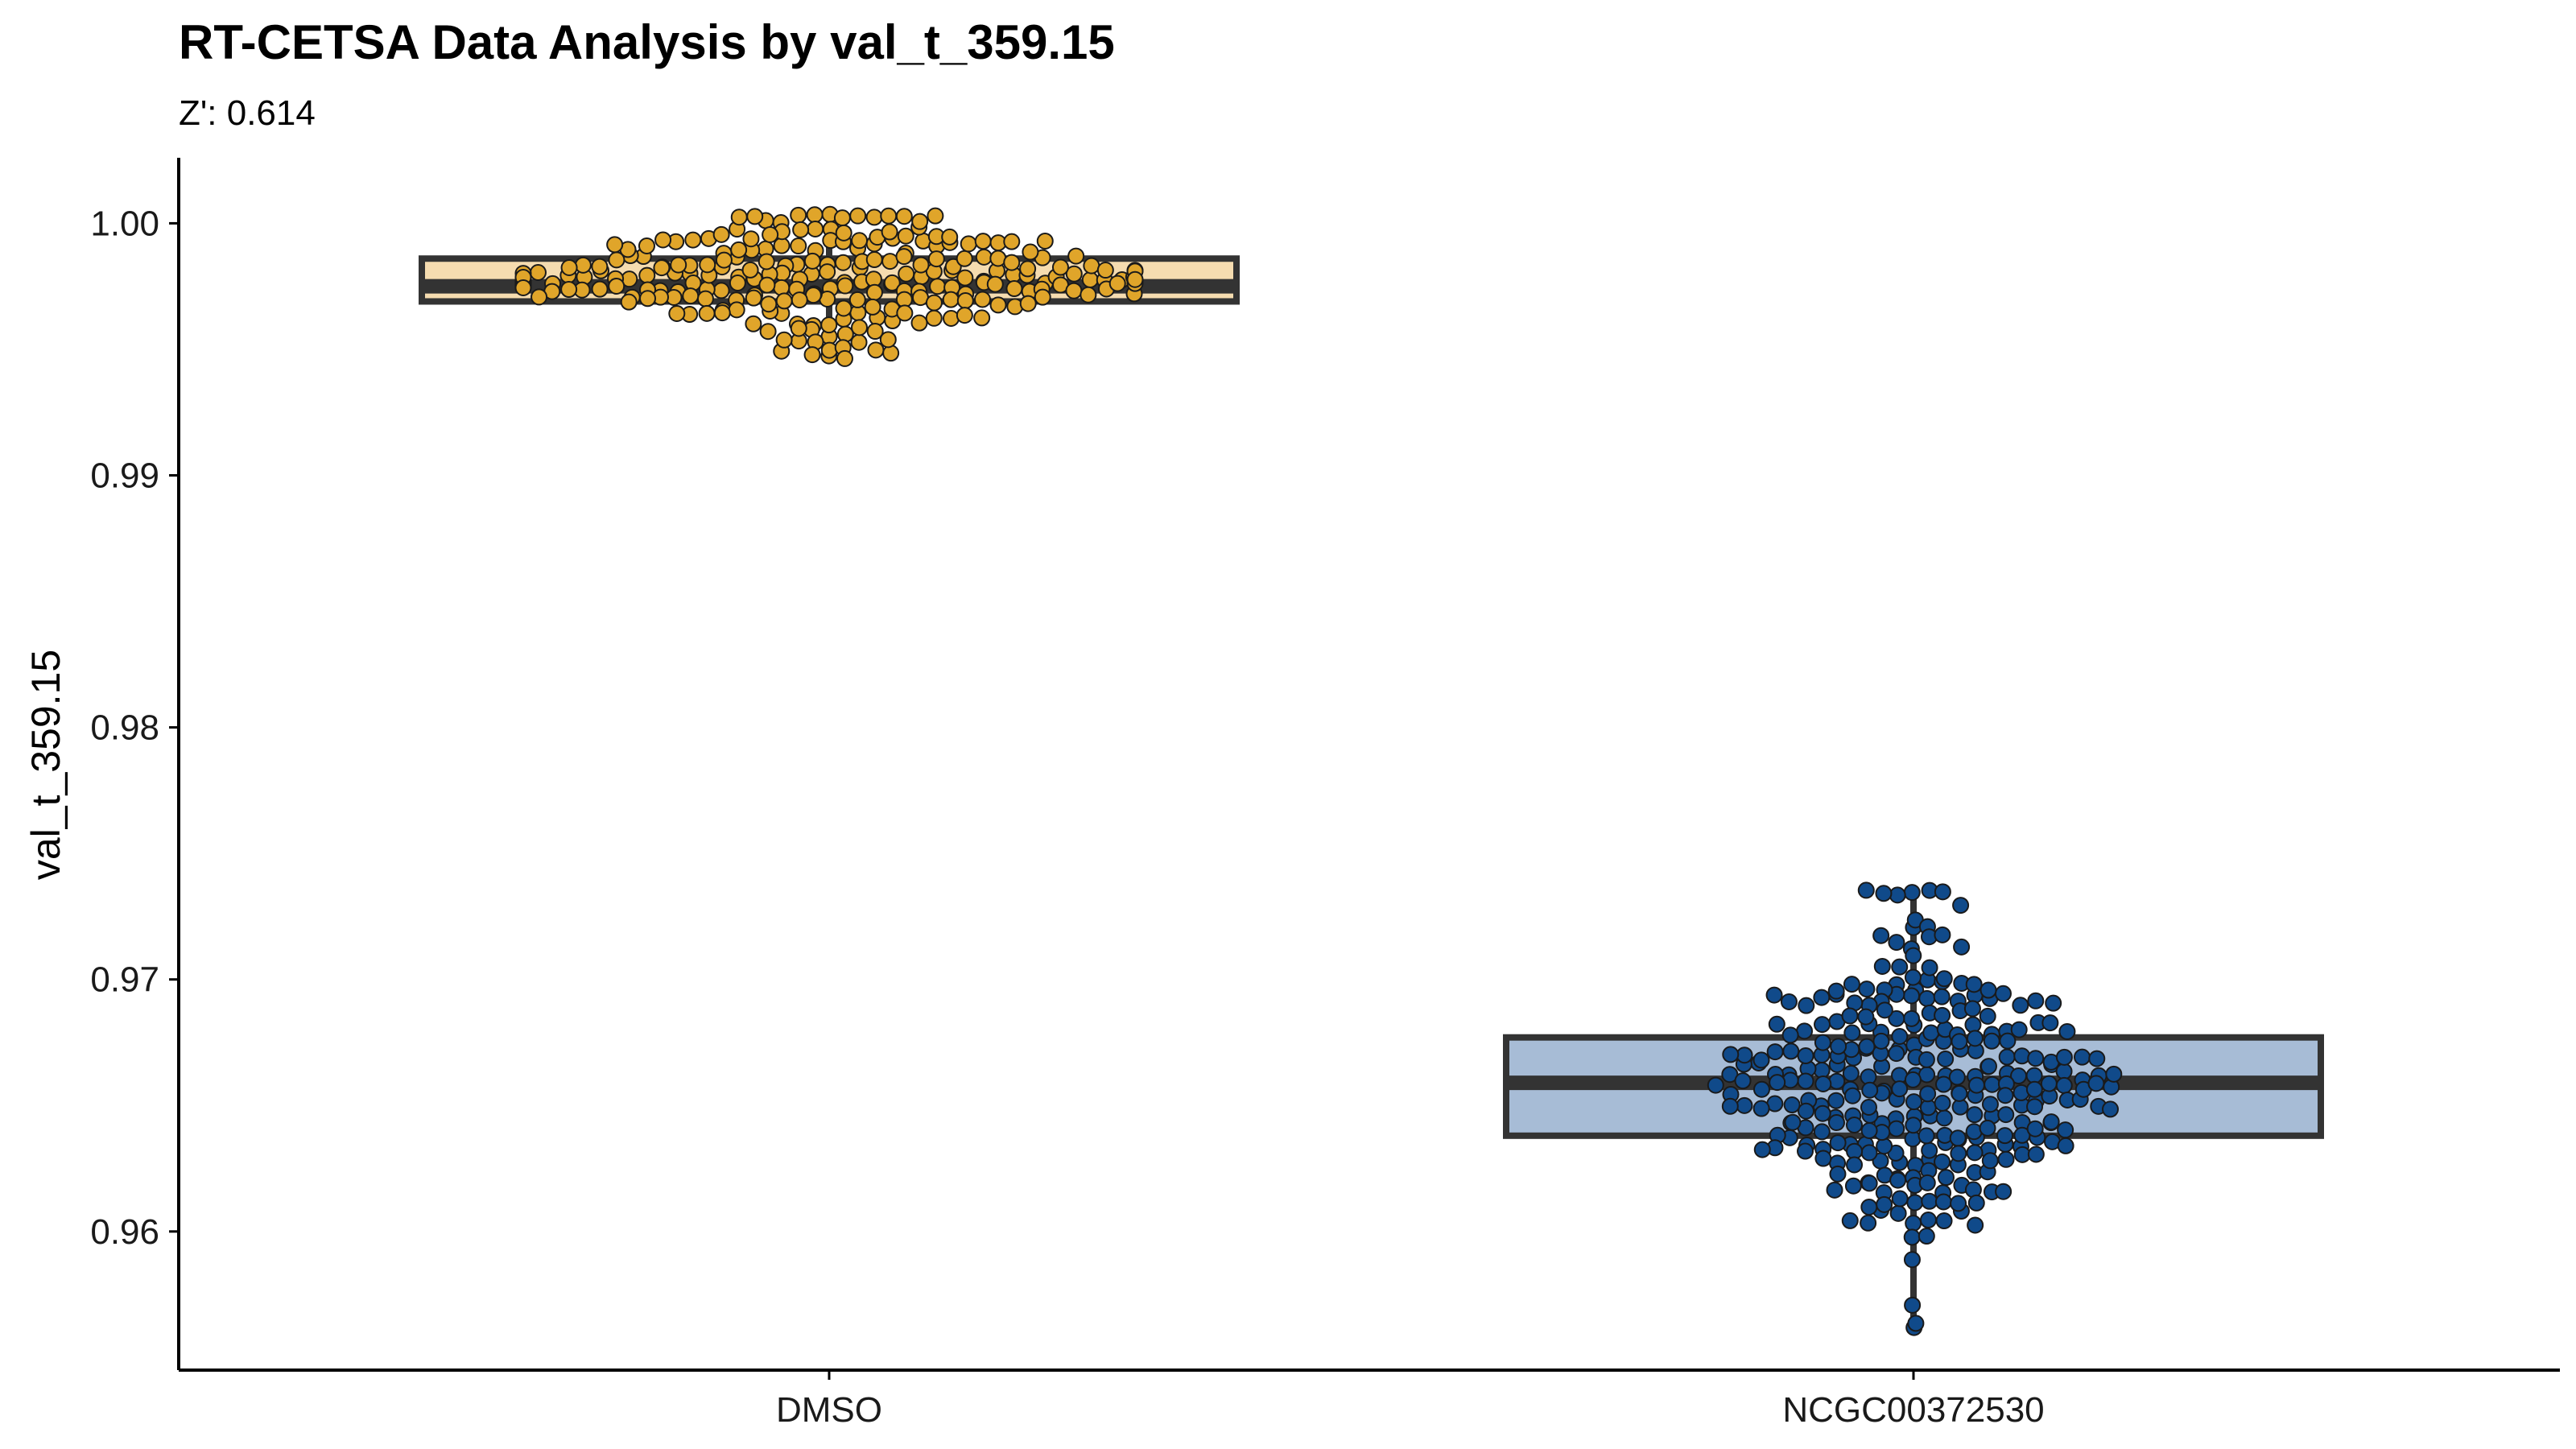 This screenshot has width=2576, height=1449. What do you see at coordinates (1913, 1410) in the screenshot?
I see `x-tick-label: NCGC00372530` at bounding box center [1913, 1410].